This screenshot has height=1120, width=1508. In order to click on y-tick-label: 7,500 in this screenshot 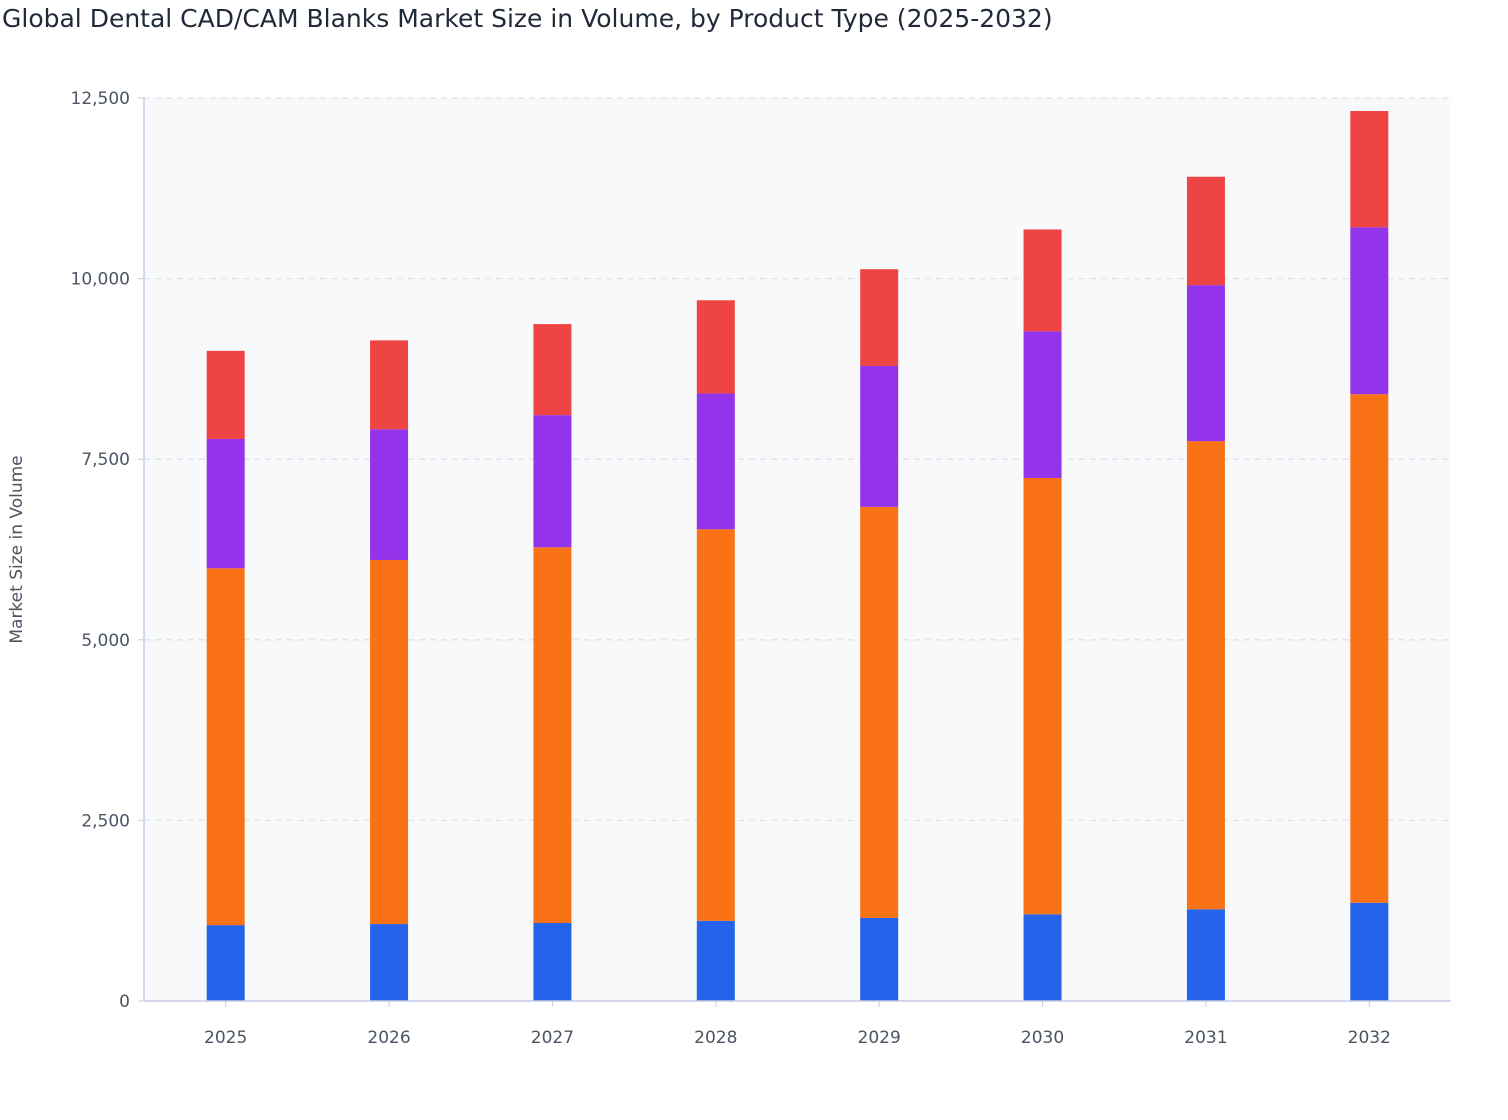, I will do `click(105, 460)`.